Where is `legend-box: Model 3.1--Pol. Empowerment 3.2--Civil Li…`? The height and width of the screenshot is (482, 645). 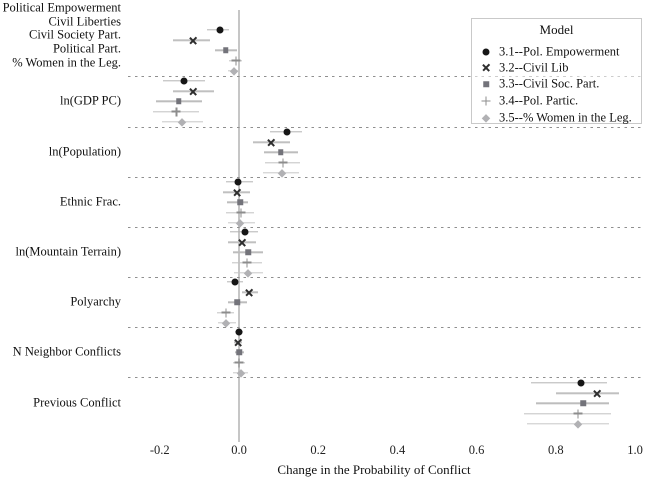
legend-box: Model 3.1--Pol. Empowerment 3.2--Civil Li… is located at coordinates (556, 71).